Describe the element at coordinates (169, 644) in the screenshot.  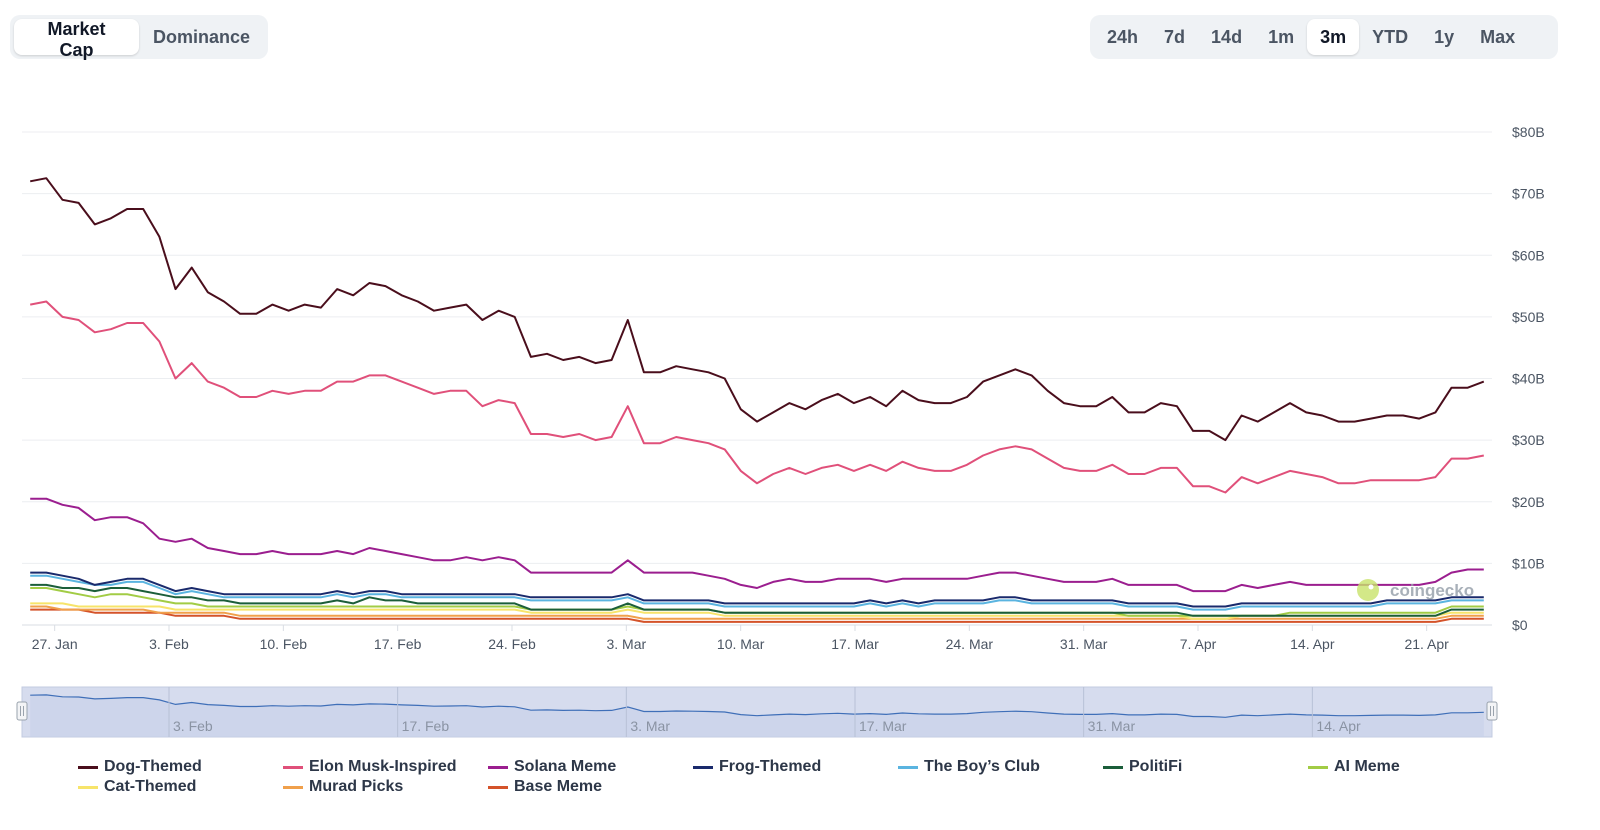
I see `x-tick-label: 3. Feb` at that location.